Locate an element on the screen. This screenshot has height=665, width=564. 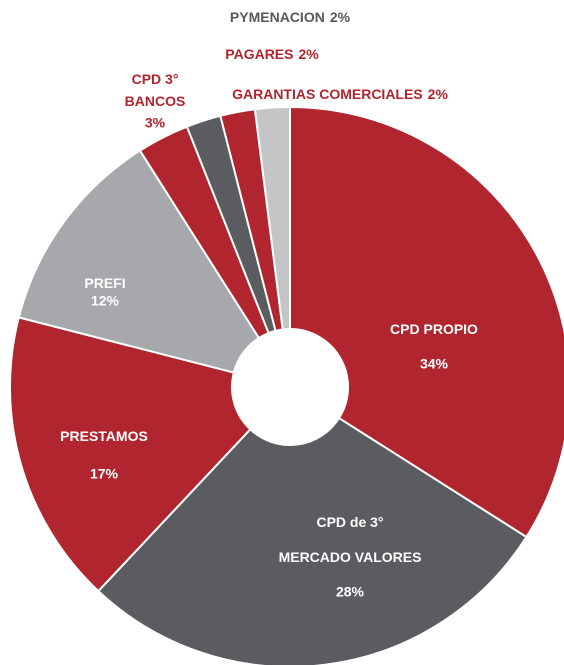
slice-label: PREFI is located at coordinates (104, 283).